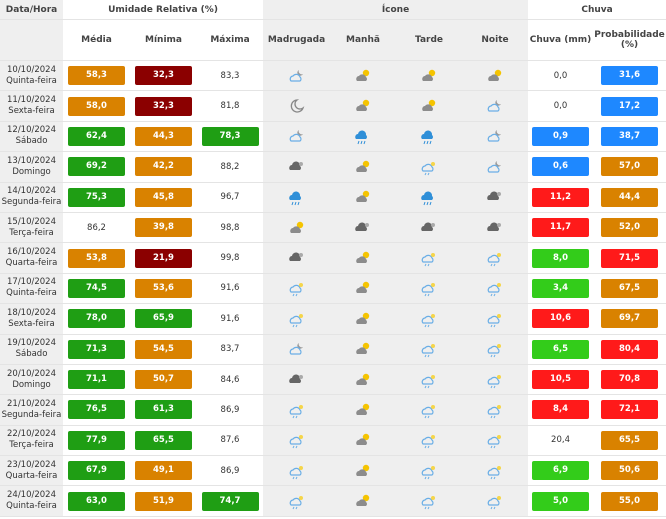  Describe the element at coordinates (31, 160) in the screenshot. I see `date: 13/10/2024` at that location.